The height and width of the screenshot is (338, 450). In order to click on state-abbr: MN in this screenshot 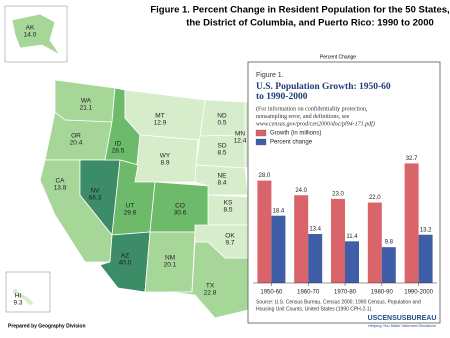, I will do `click(240, 134)`.